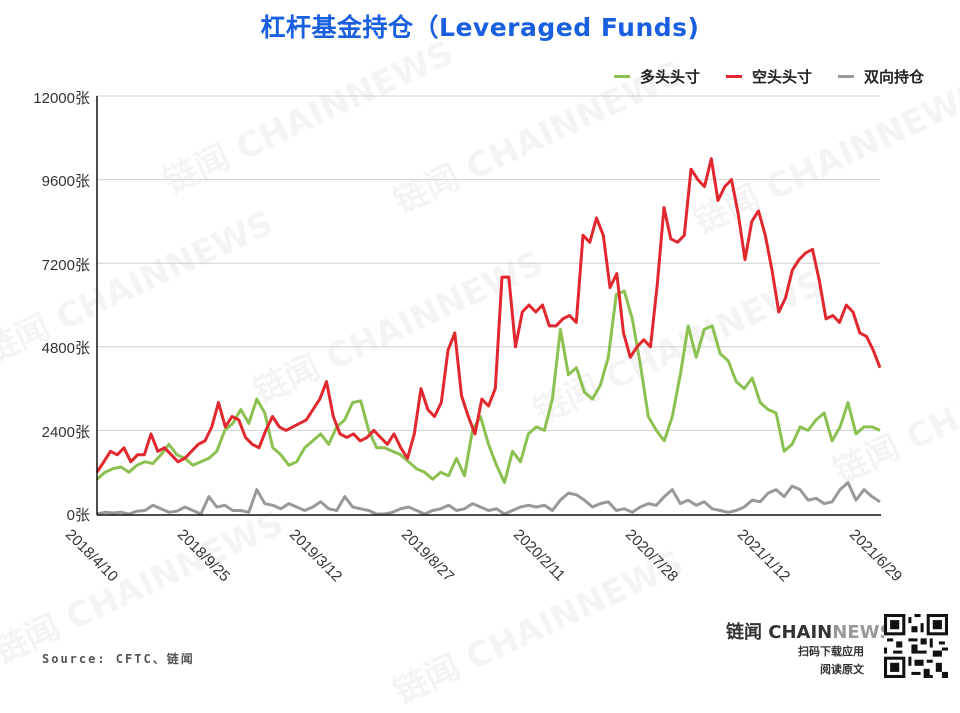 Image resolution: width=960 pixels, height=713 pixels. Describe the element at coordinates (669, 77) in the screenshot. I see `legend-label-long: 多头头寸` at that location.